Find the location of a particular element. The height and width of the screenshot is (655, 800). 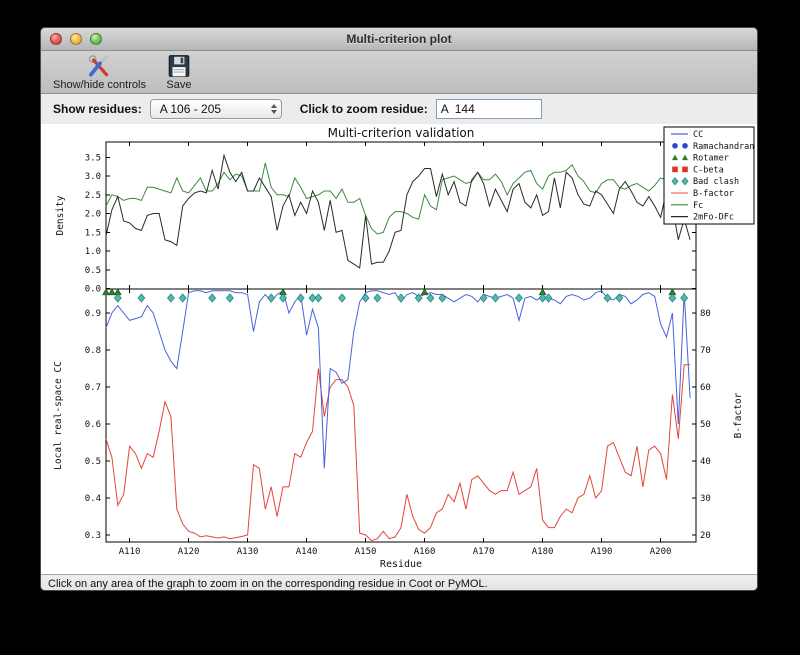

legend-entry: Ramachandran is located at coordinates (713, 147).